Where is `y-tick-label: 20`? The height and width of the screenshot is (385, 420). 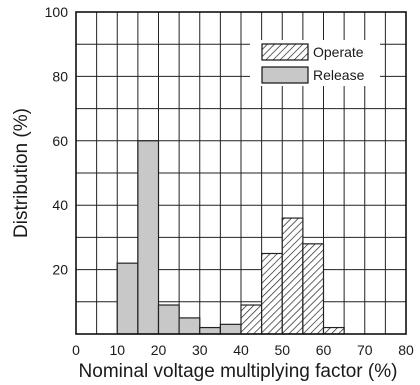 y-tick-label: 20 is located at coordinates (60, 270).